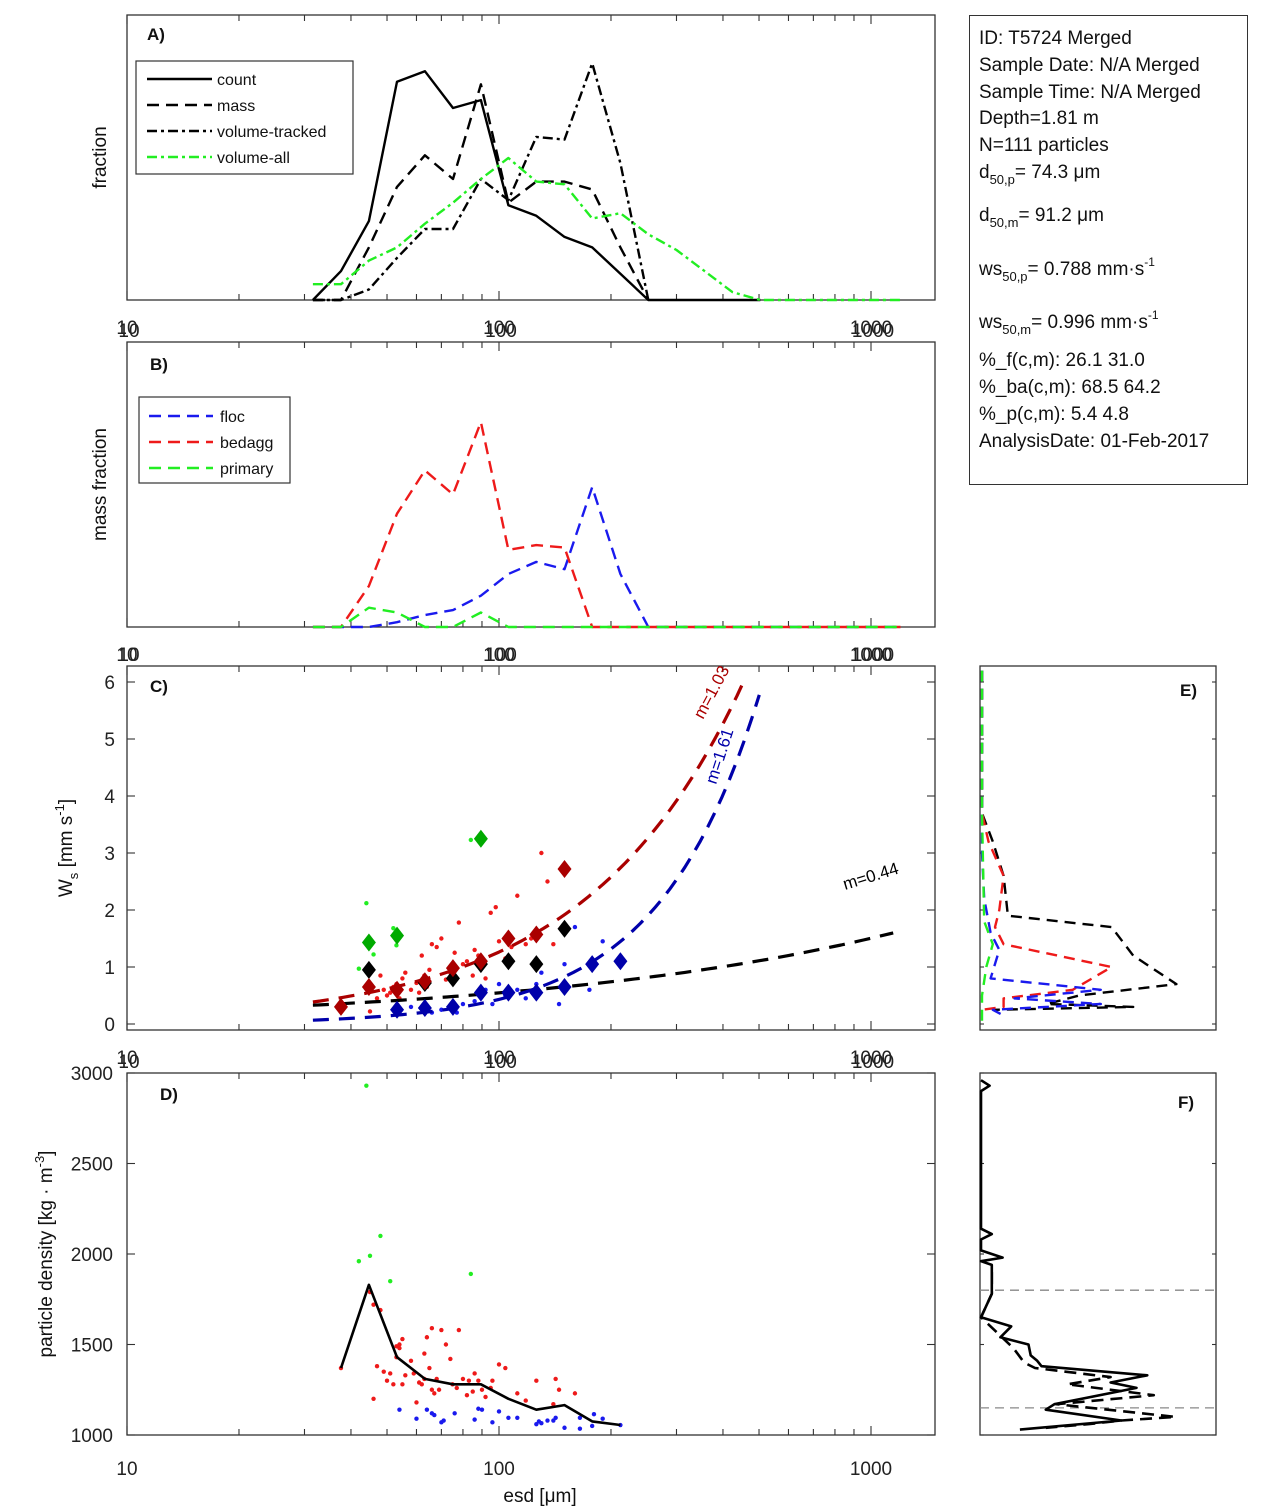 Image resolution: width=1270 pixels, height=1511 pixels. What do you see at coordinates (480, 838) in the screenshot?
I see `bin-mean-diamond-primary` at bounding box center [480, 838].